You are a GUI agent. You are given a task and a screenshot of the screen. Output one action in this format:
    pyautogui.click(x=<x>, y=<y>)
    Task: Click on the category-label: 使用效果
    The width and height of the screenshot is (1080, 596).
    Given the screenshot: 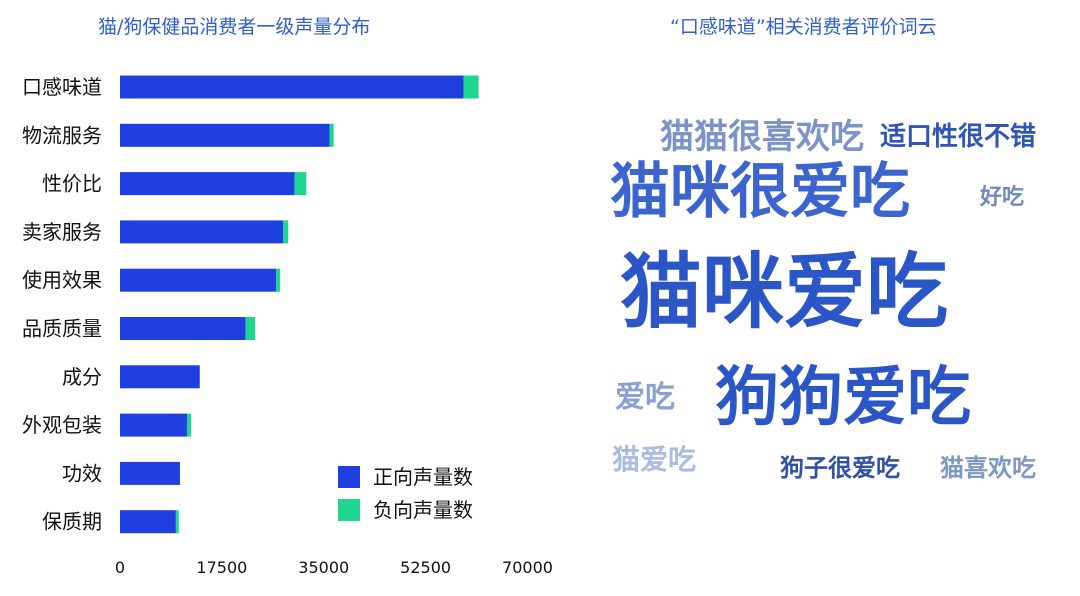 What is the action you would take?
    pyautogui.click(x=62, y=280)
    